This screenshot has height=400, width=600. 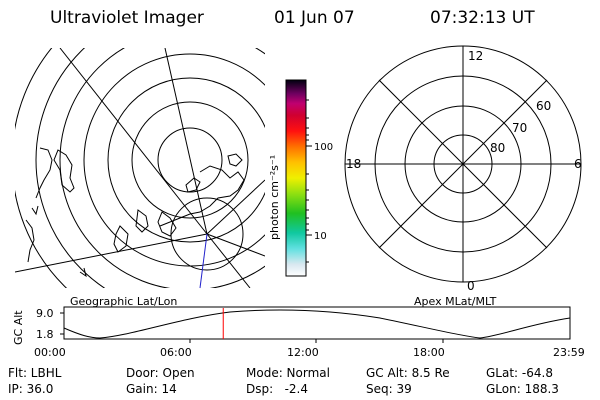 What do you see at coordinates (482, 18) in the screenshot?
I see `time-label: 07:32:13 UT` at bounding box center [482, 18].